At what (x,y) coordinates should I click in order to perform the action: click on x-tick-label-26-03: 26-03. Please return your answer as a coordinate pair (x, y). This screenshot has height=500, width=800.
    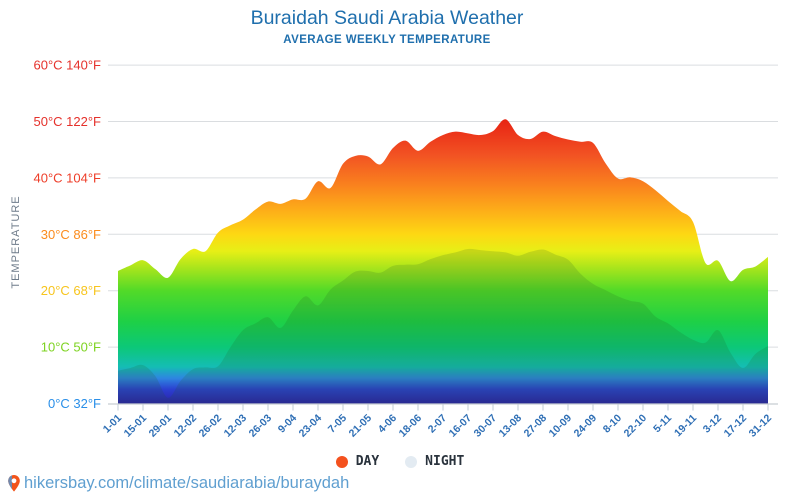
    Looking at the image, I should click on (261, 426).